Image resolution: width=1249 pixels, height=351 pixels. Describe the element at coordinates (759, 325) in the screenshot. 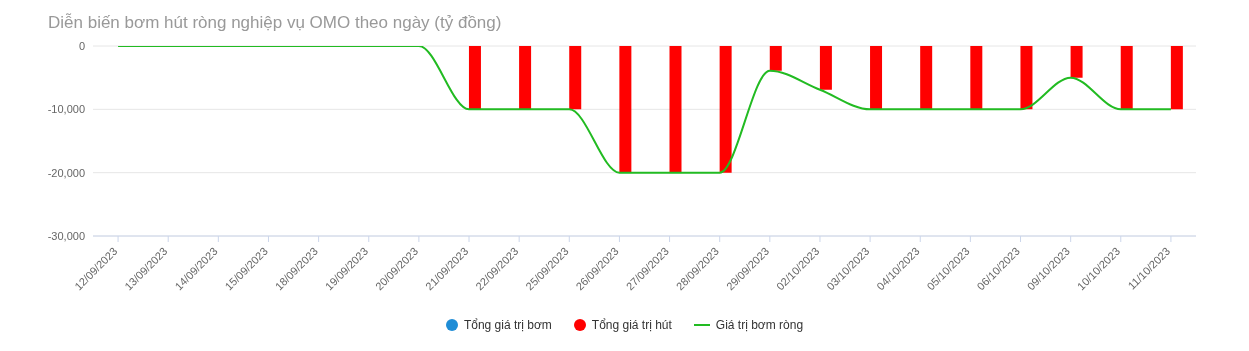

I see `legend-label: Giá trị bơm ròng` at that location.